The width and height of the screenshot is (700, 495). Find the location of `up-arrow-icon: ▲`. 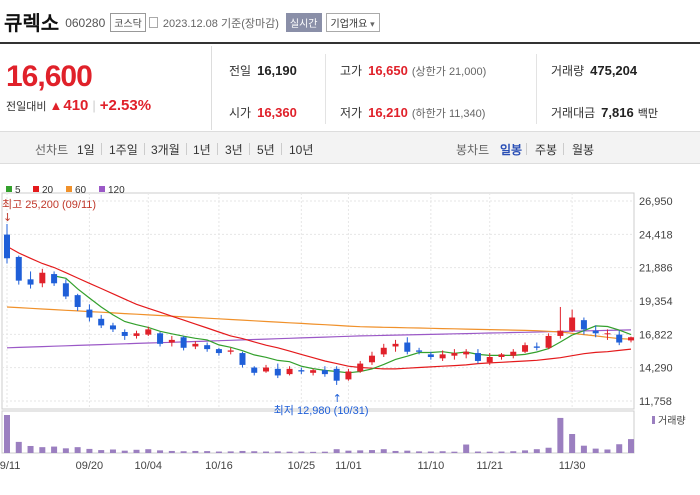

up-arrow-icon: ▲ is located at coordinates (56, 105).